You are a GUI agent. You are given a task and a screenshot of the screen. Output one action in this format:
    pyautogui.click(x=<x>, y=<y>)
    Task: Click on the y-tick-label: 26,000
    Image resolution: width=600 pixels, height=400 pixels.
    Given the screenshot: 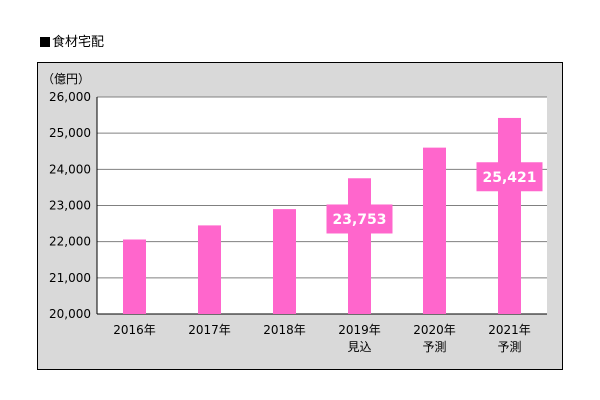 What is the action you would take?
    pyautogui.click(x=70, y=97)
    